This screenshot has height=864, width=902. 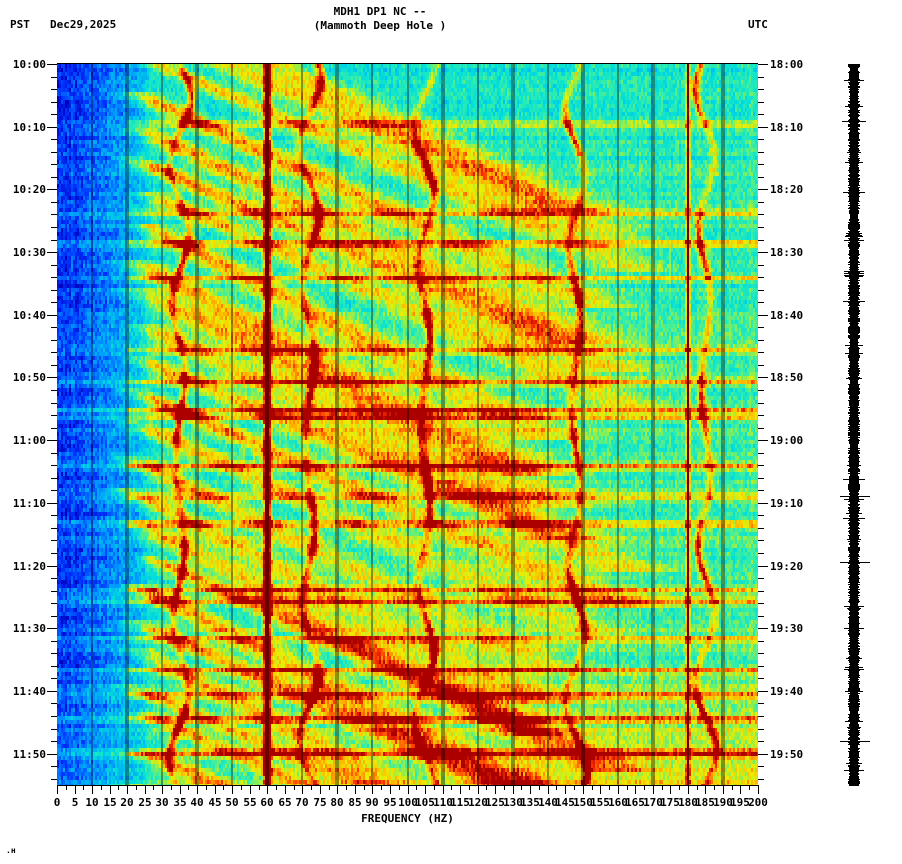 What do you see at coordinates (29, 377) in the screenshot?
I see `y-axis-label-pst: 10:50` at bounding box center [29, 377].